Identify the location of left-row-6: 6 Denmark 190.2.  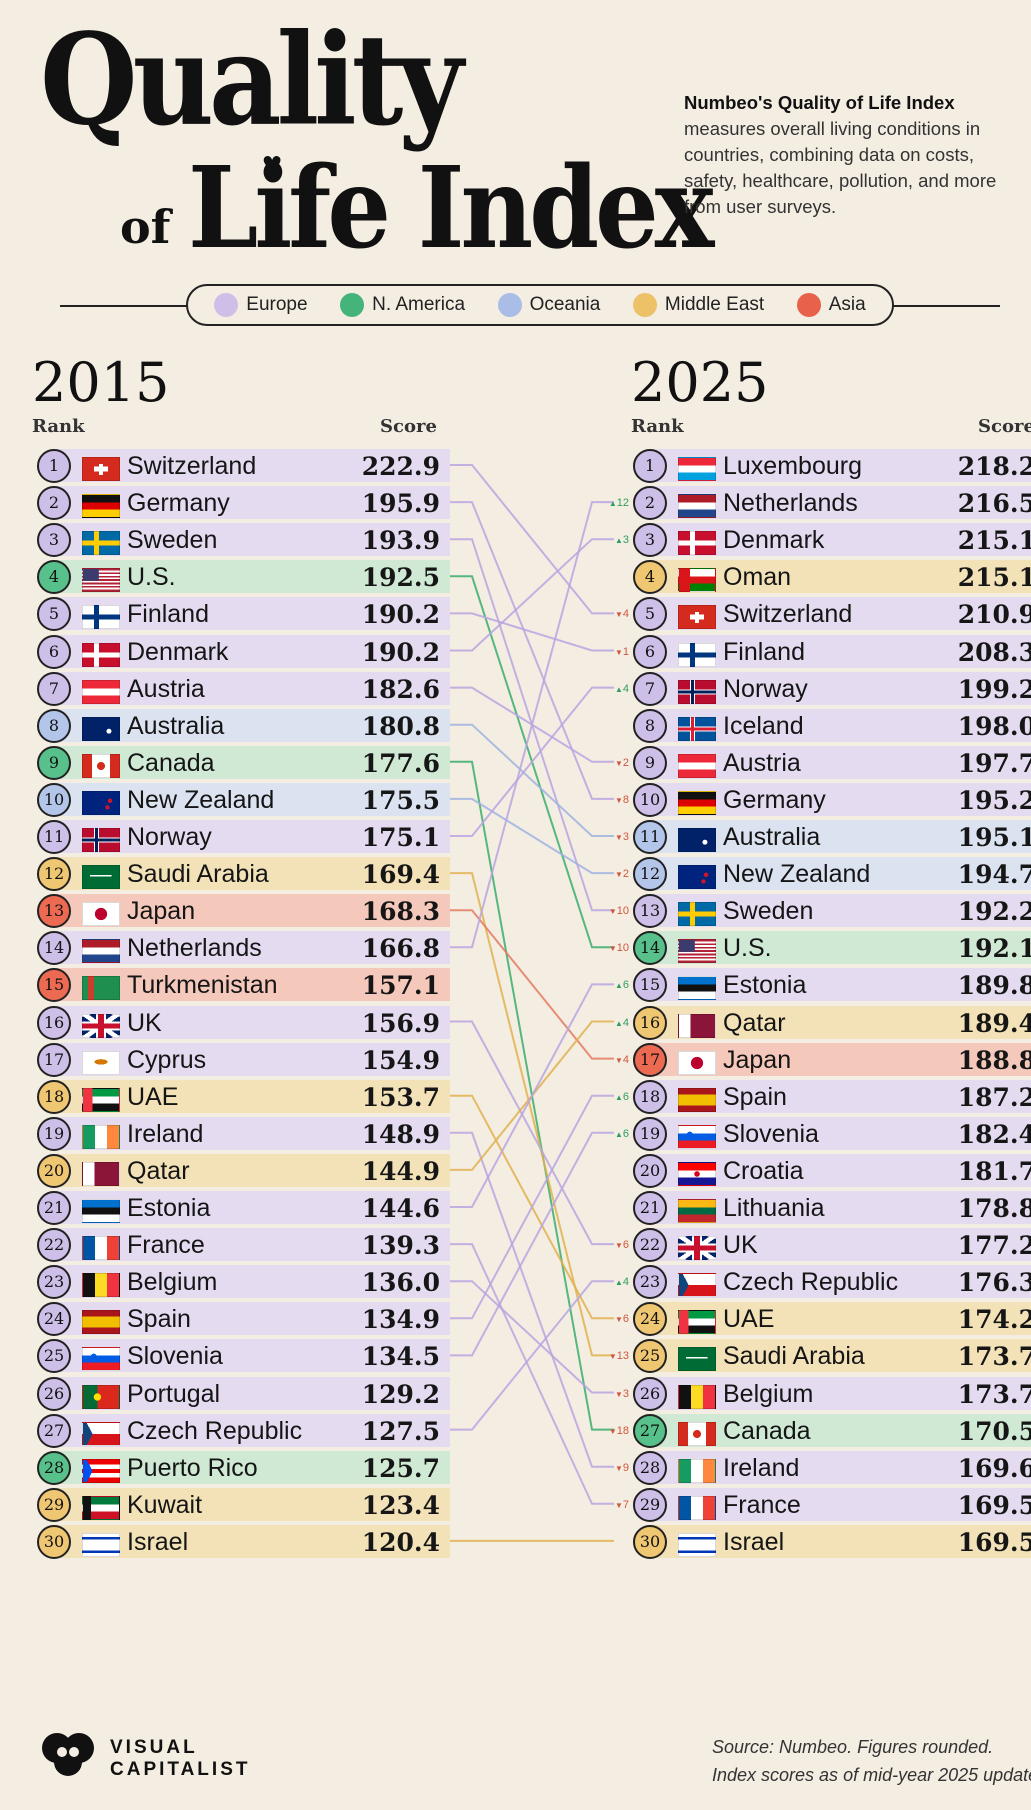
(515, 650).